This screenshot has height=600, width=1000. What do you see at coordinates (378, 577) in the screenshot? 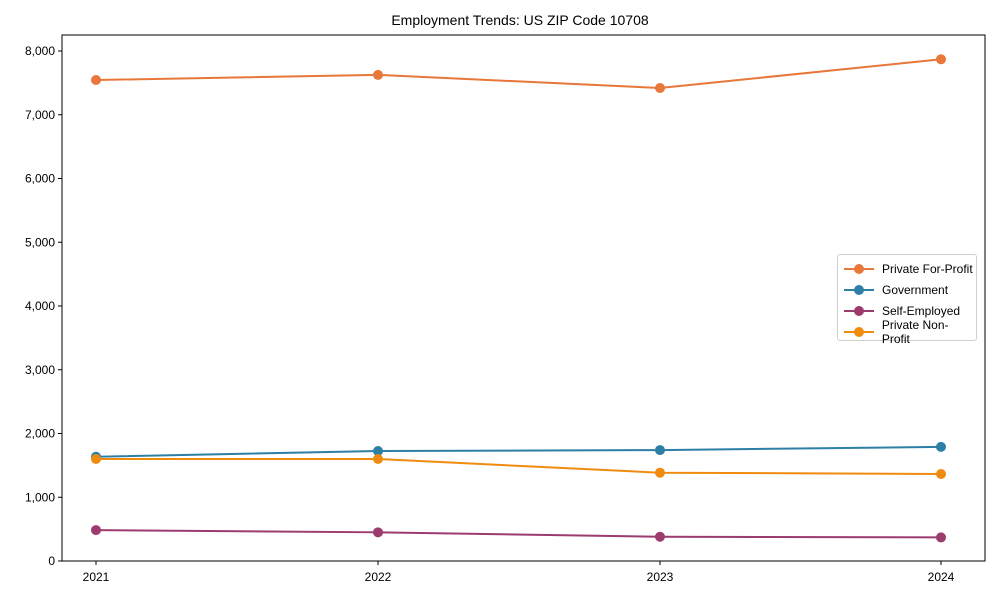
I see `x-tick-label: 2022` at bounding box center [378, 577].